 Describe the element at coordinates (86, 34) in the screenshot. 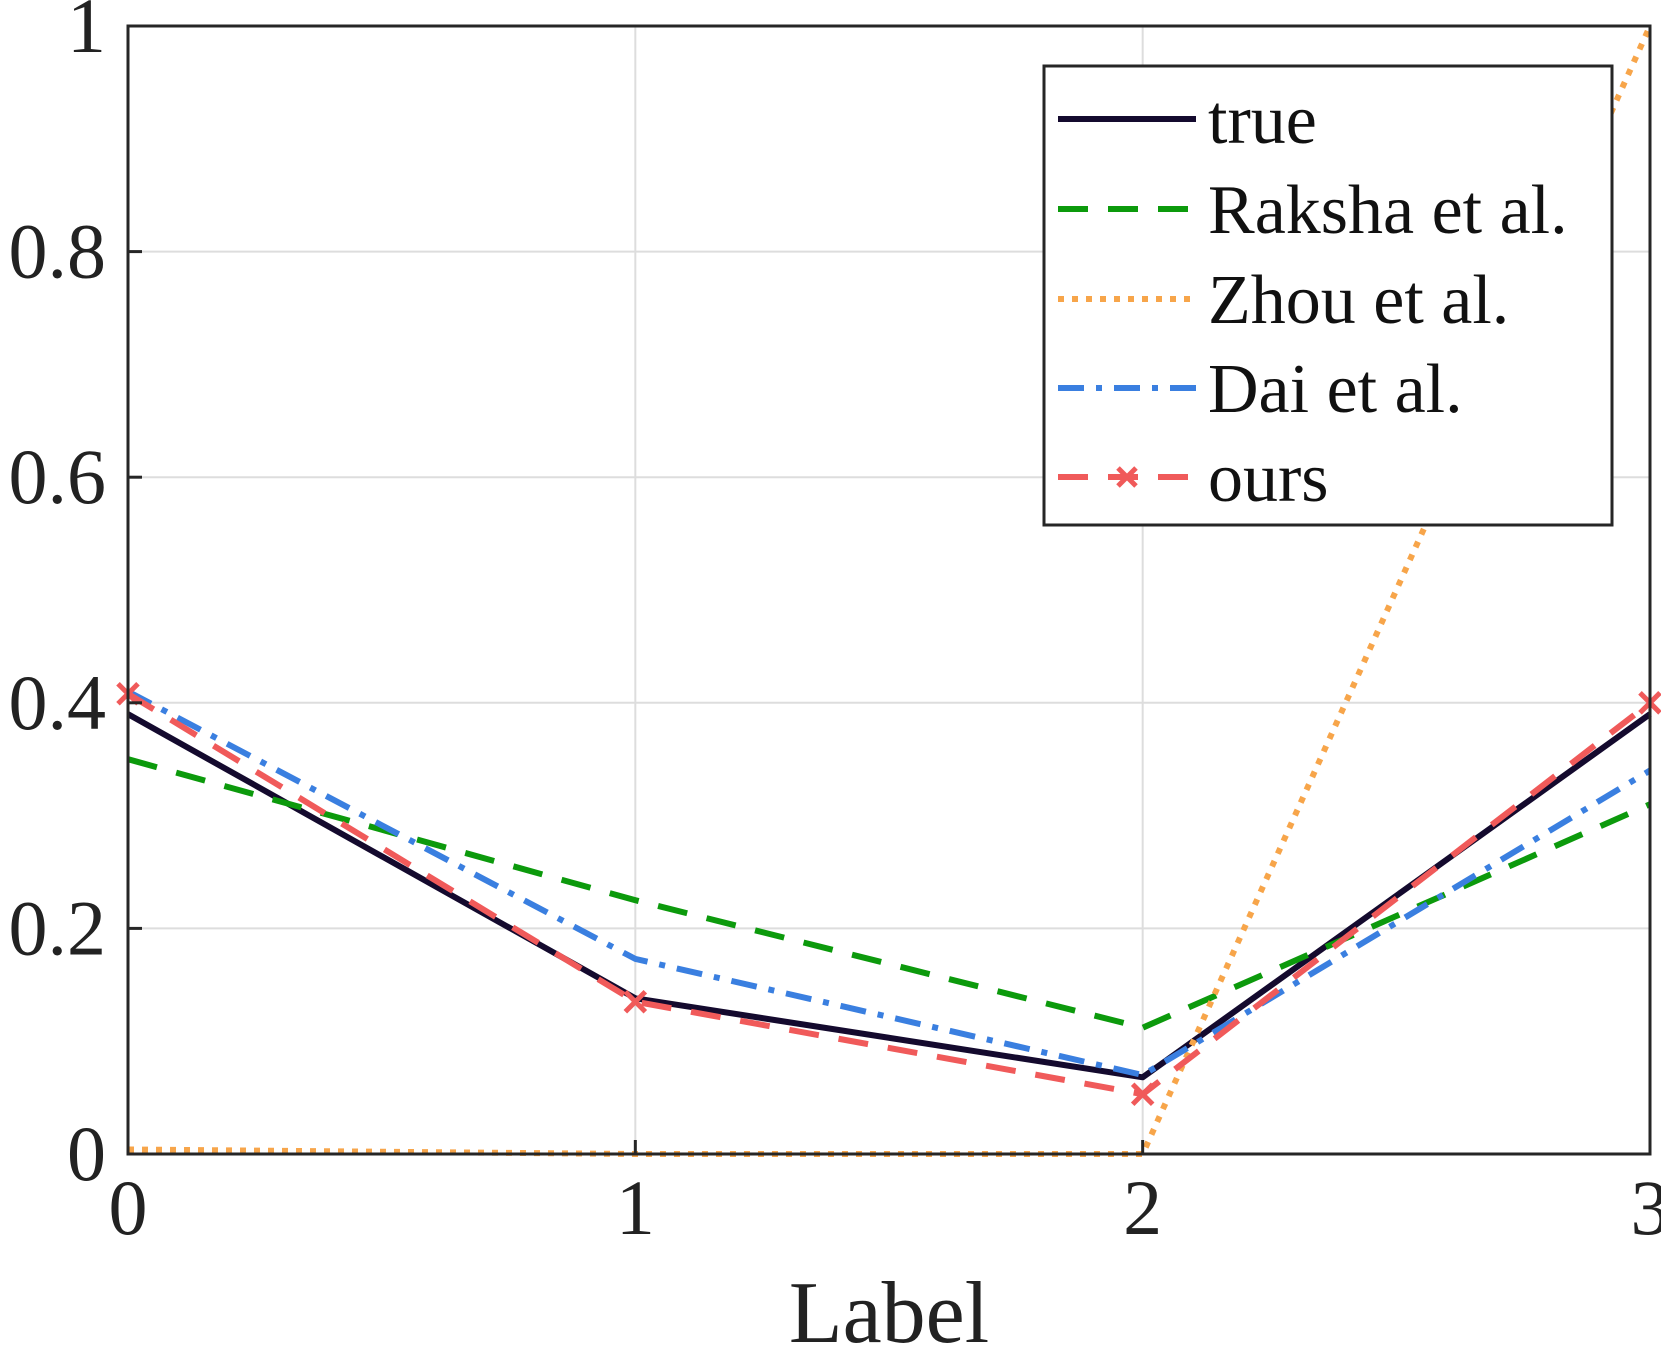

I see `y-tick-label: 1` at that location.